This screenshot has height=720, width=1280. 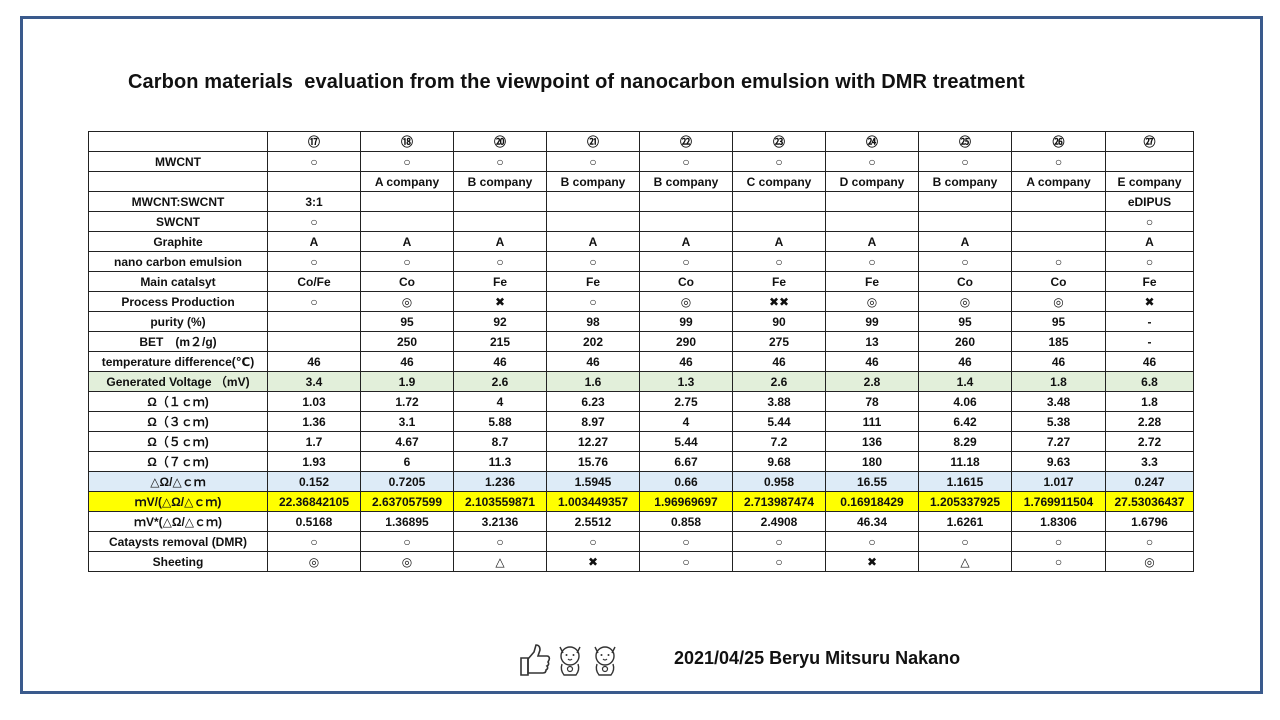 What do you see at coordinates (965, 321) in the screenshot?
I see `table-cell: 95` at bounding box center [965, 321].